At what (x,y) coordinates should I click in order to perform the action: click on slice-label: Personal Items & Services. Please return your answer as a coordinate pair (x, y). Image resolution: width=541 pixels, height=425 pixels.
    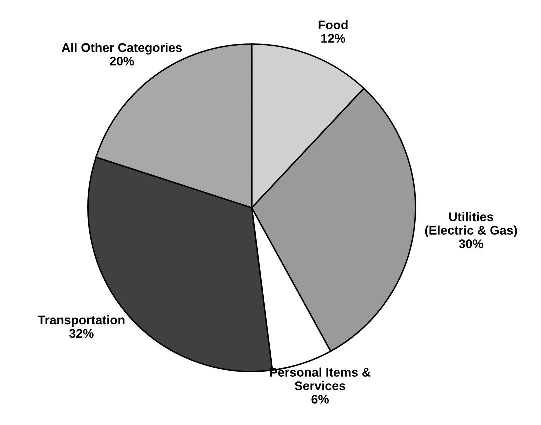
    Looking at the image, I should click on (320, 379).